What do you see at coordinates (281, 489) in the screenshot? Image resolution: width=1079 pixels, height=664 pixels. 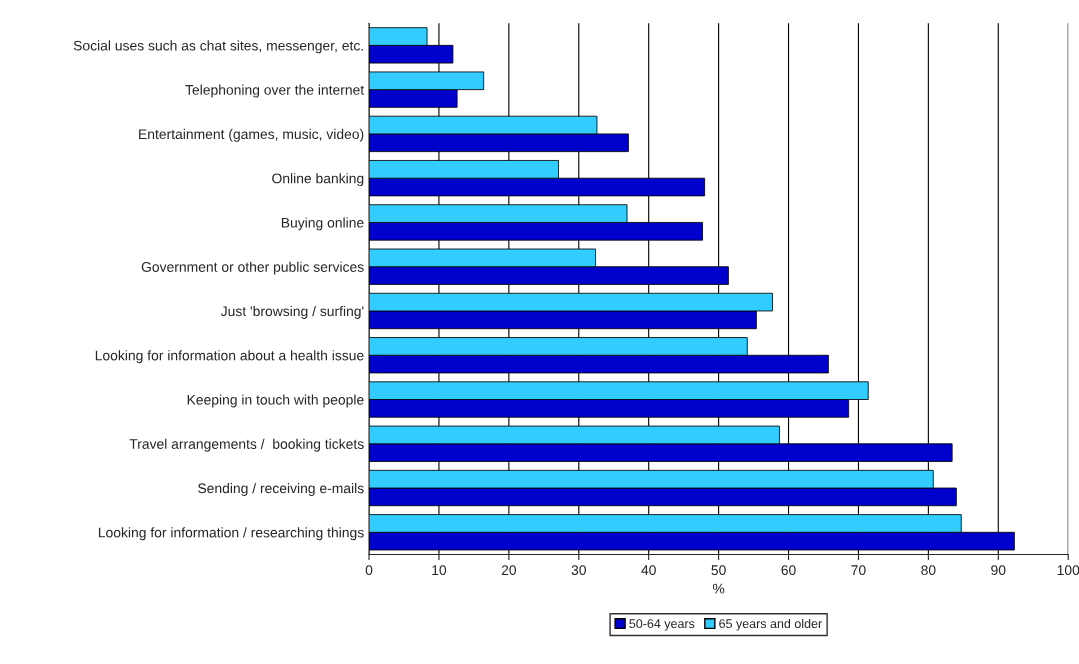 I see `y-tick-label: Sending / receiving e-mails` at bounding box center [281, 489].